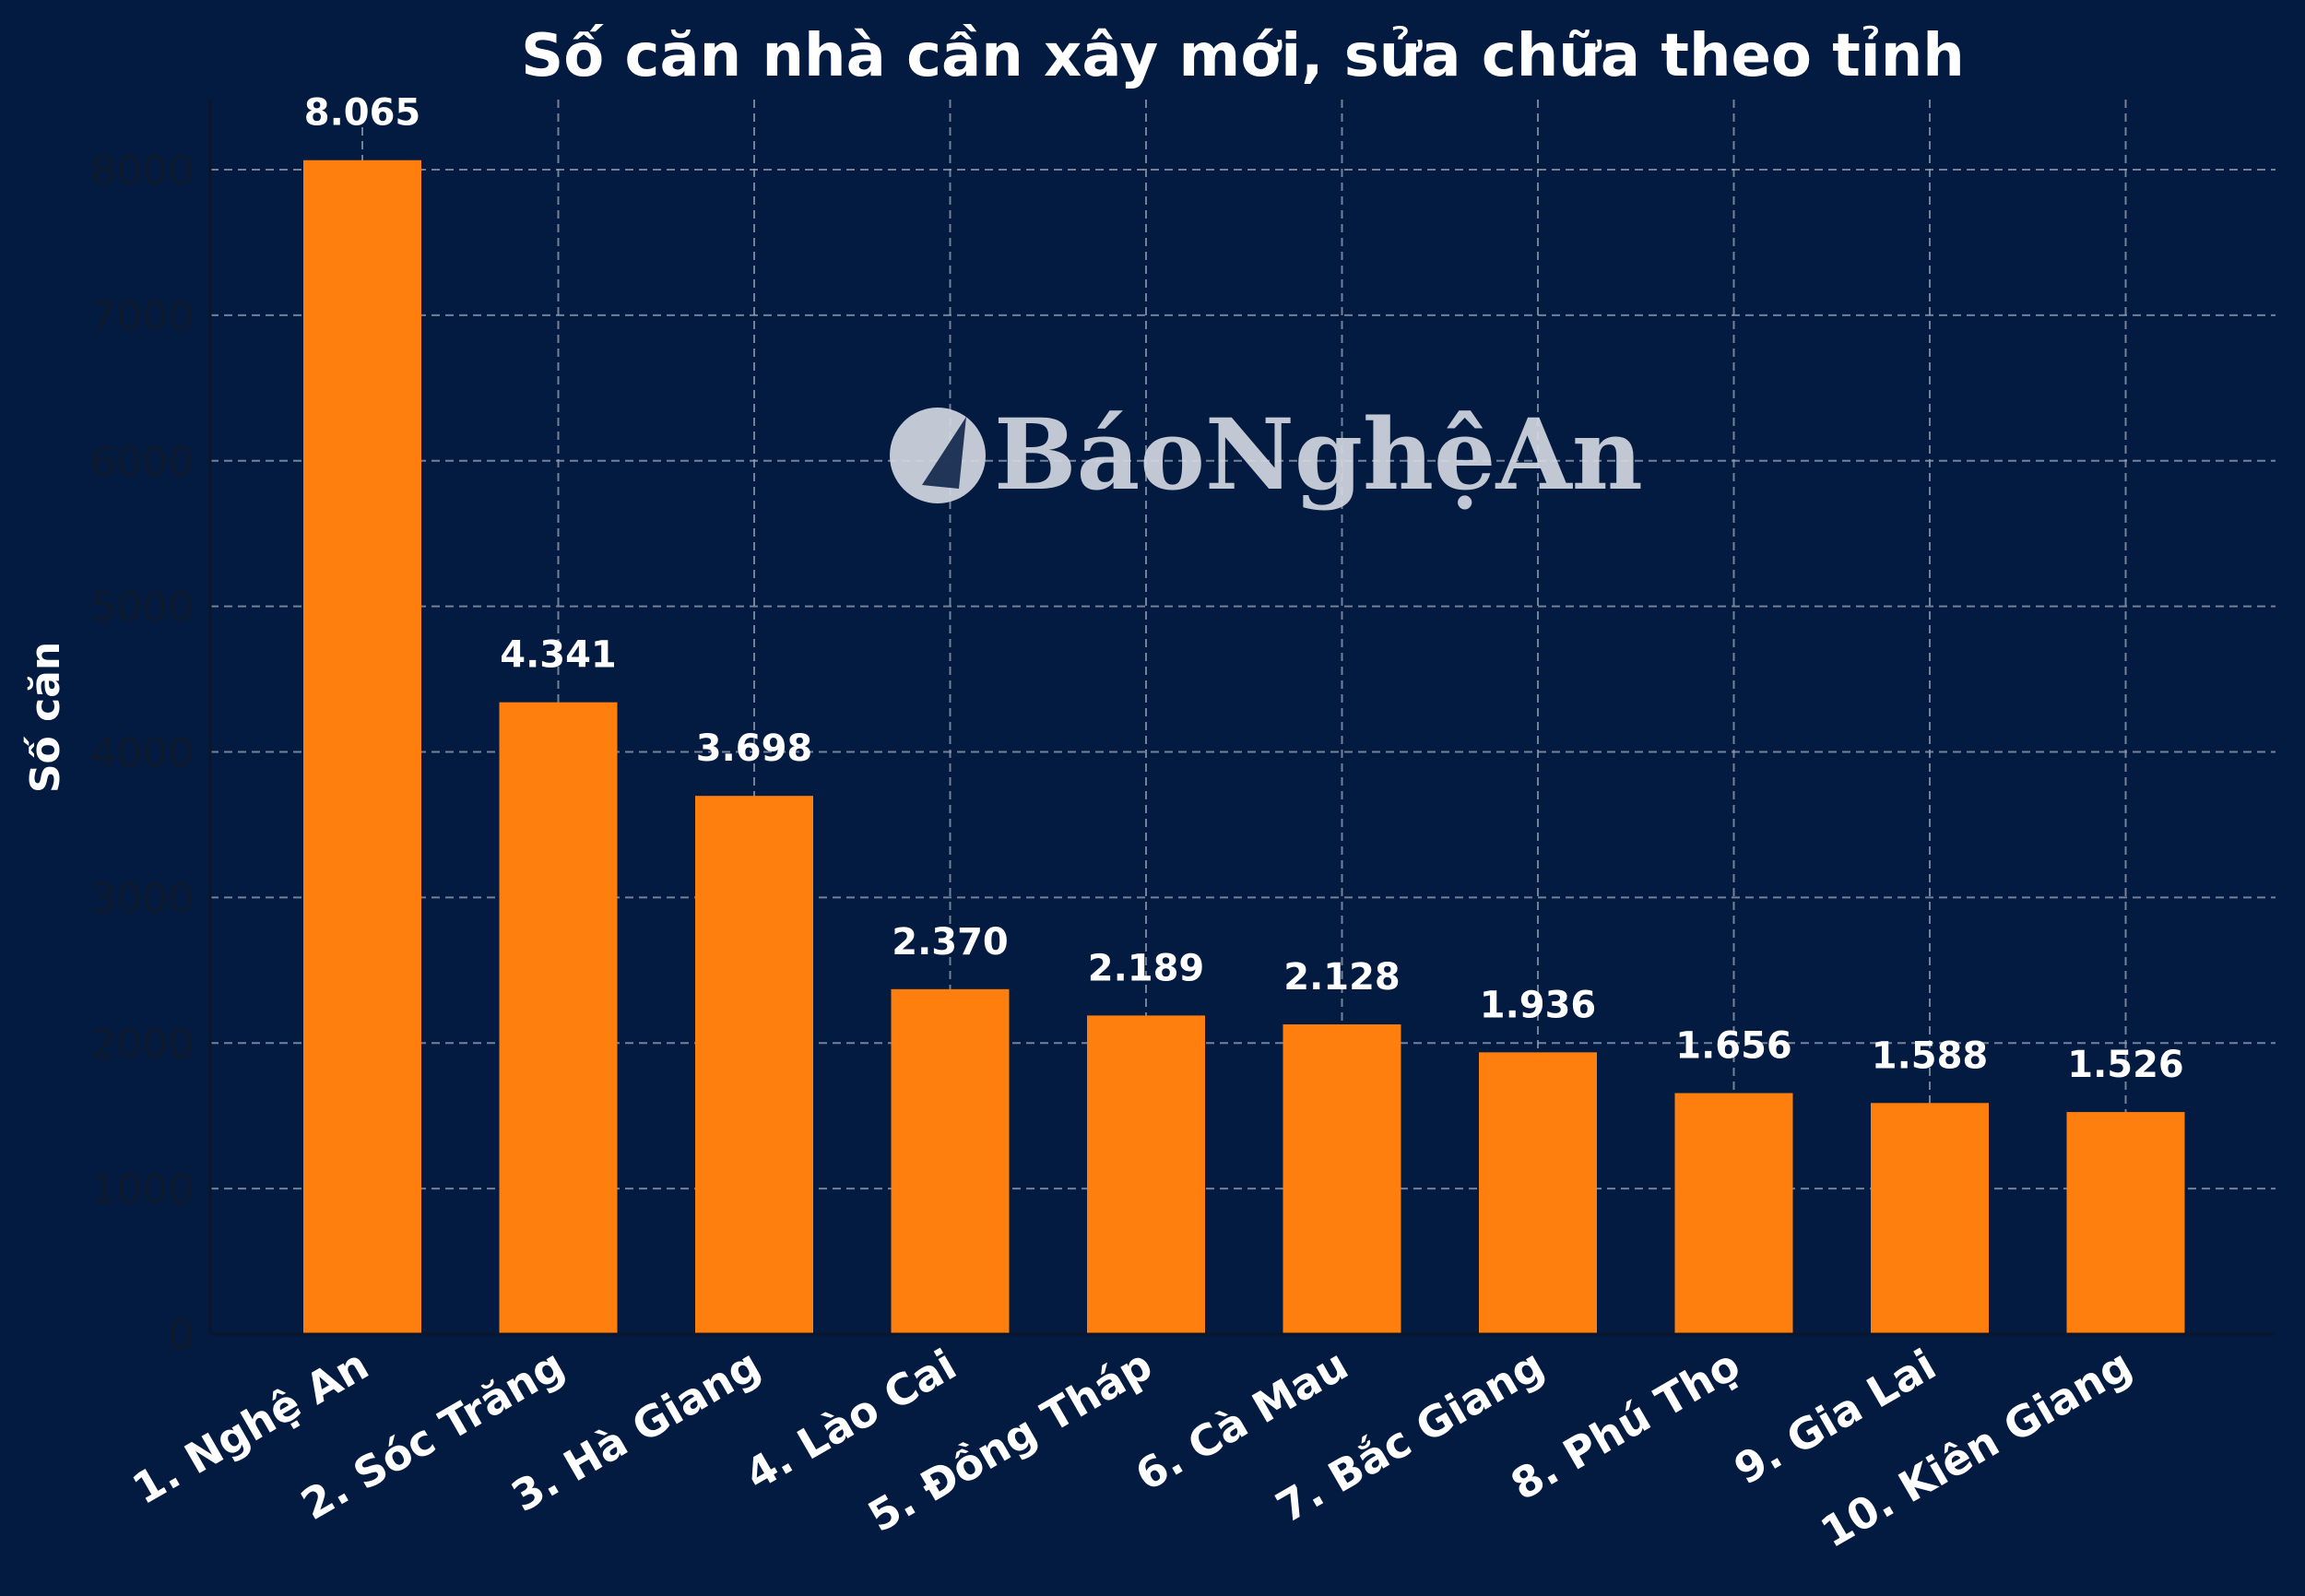 Image resolution: width=2305 pixels, height=1596 pixels. What do you see at coordinates (1538, 1005) in the screenshot?
I see `data-label: 1.936` at bounding box center [1538, 1005].